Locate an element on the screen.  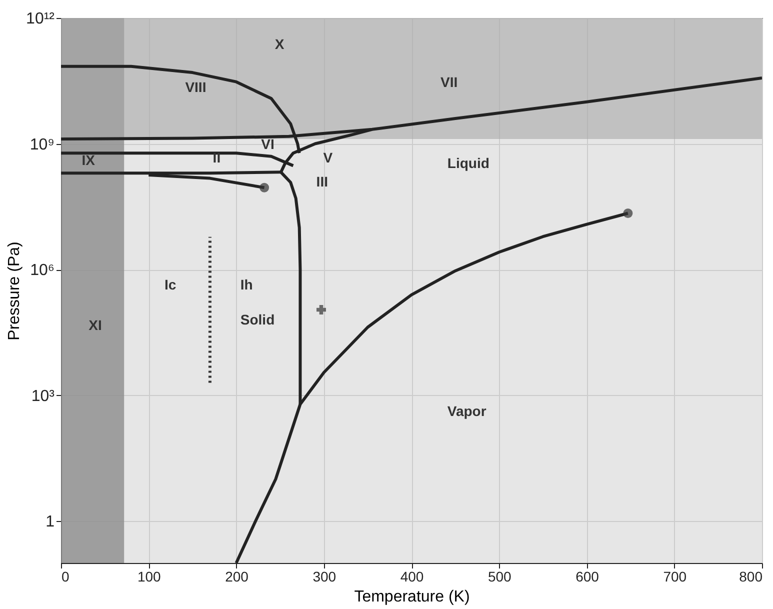
x-tick-label: 700 is located at coordinates (675, 576).